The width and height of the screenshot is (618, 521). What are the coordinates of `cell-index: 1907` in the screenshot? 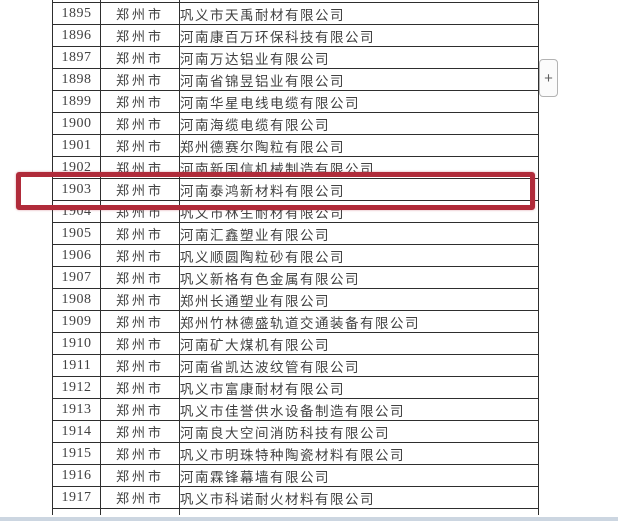 It's located at (76, 277).